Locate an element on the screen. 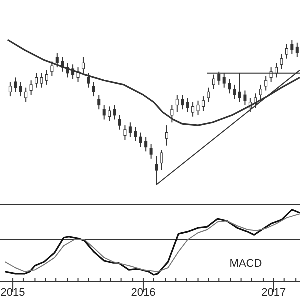 The image size is (300, 300). x-tick-label: 2016 is located at coordinates (143, 293).